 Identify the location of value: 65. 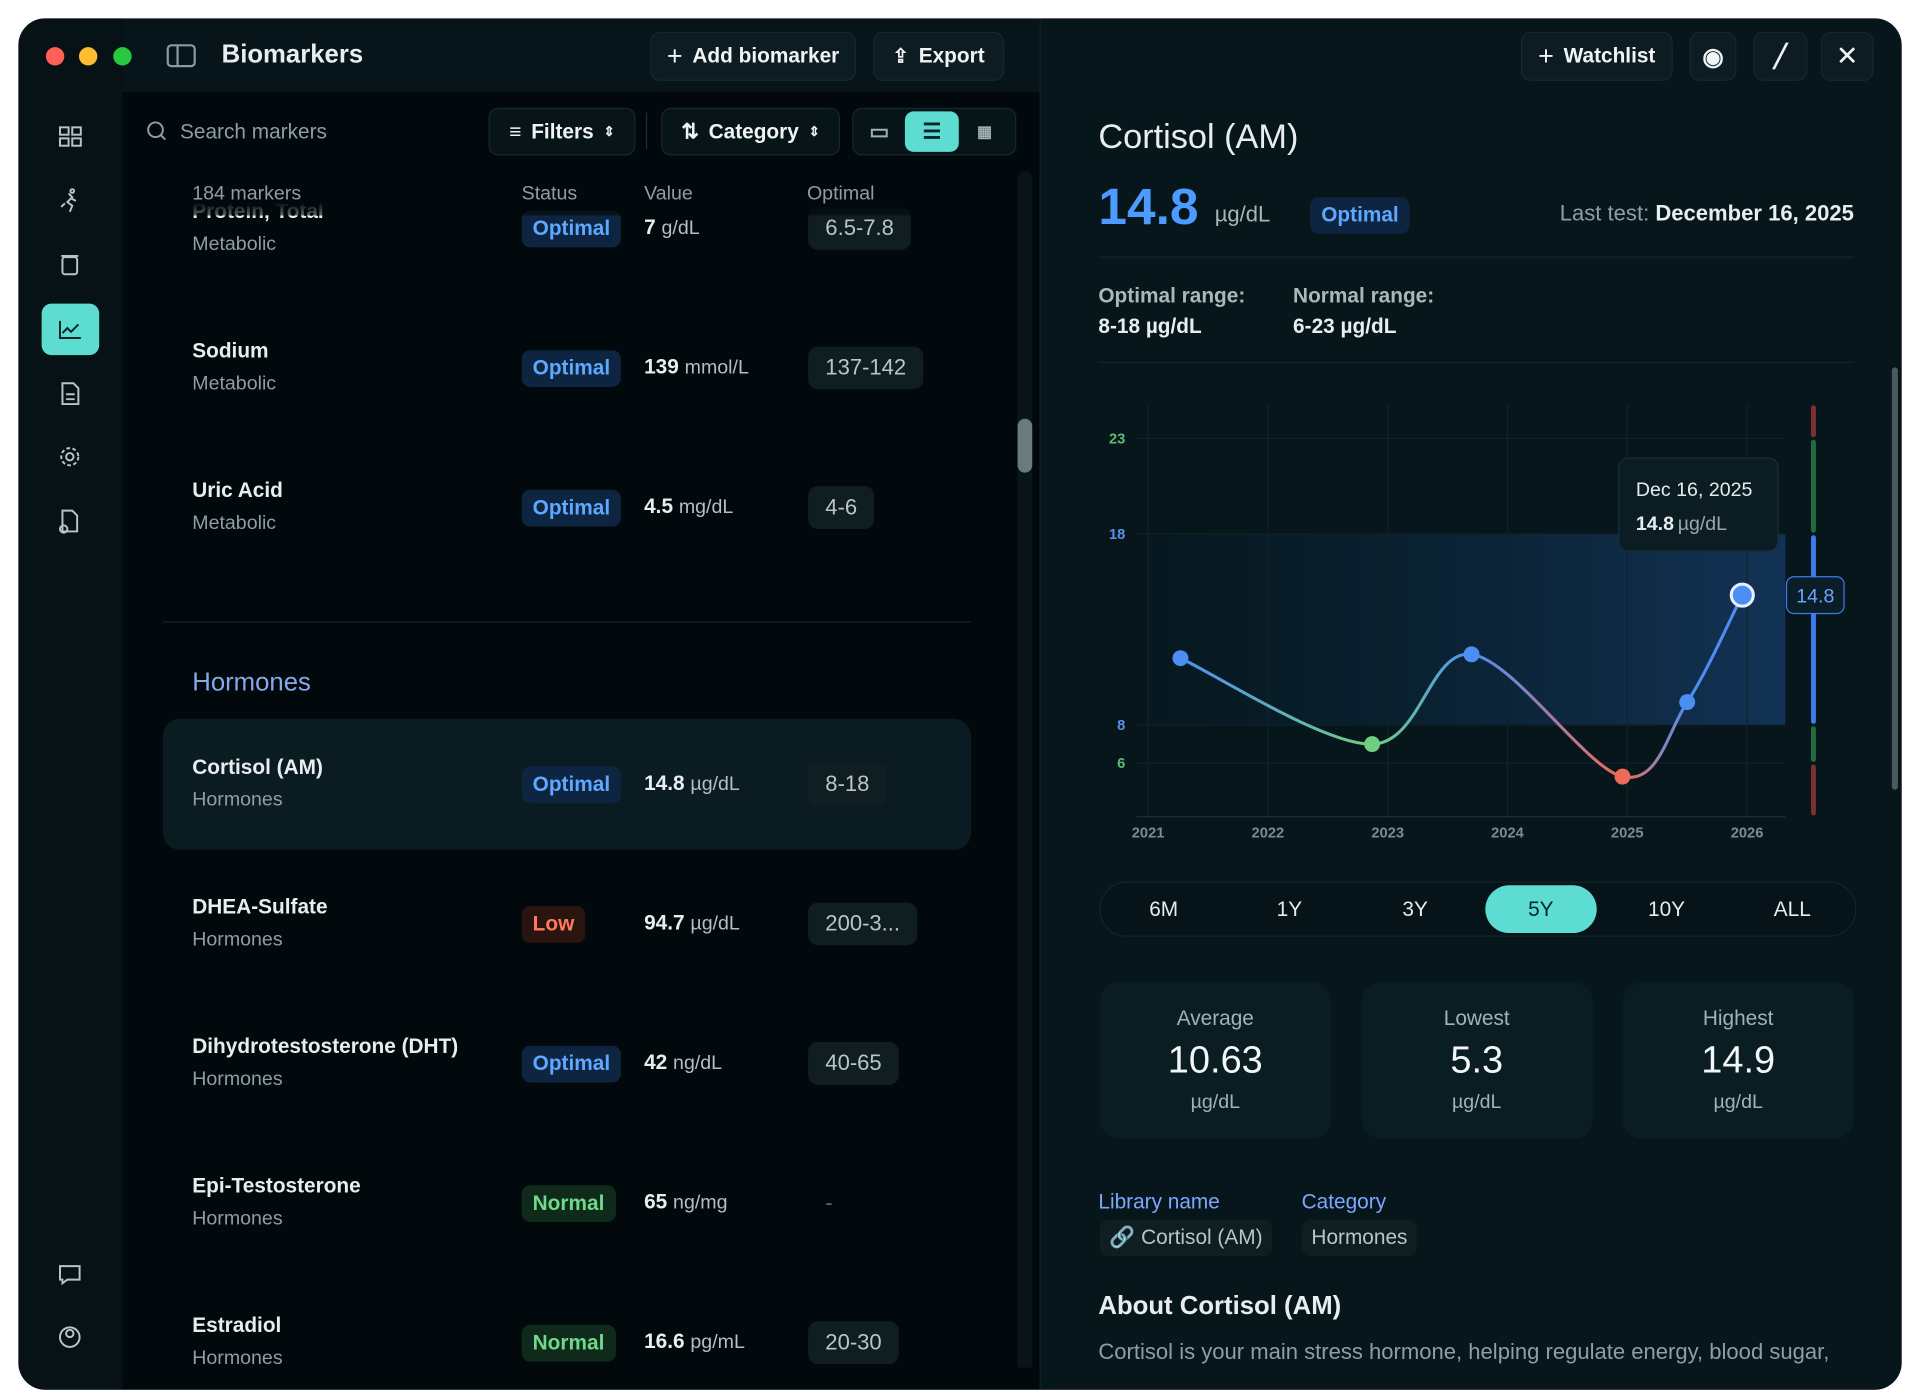
(656, 1202).